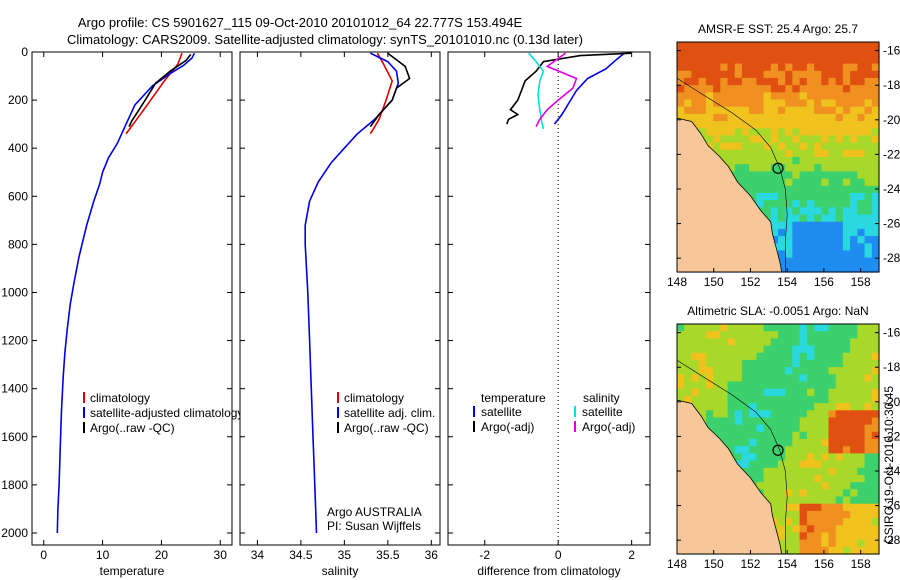 The height and width of the screenshot is (580, 900). I want to click on argo-position-marker, so click(778, 168).